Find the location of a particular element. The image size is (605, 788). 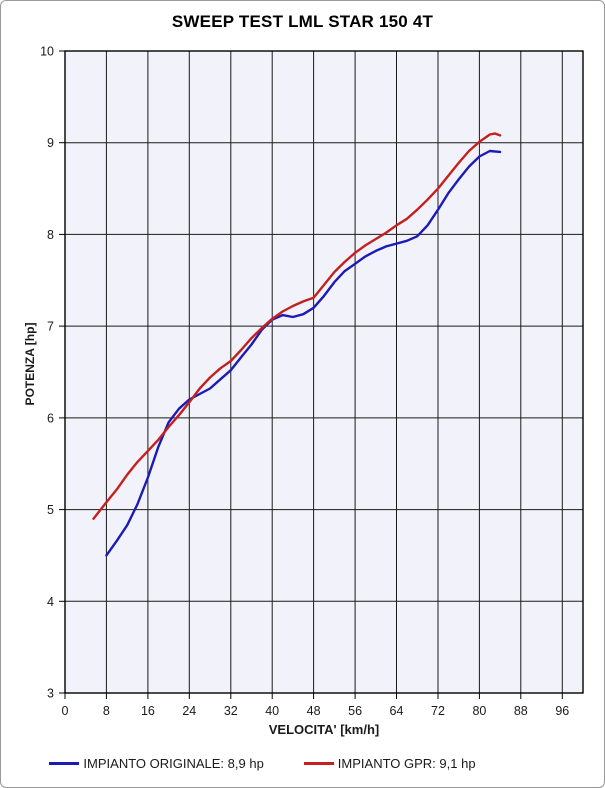

y-tick-label: 8 is located at coordinates (50, 235).